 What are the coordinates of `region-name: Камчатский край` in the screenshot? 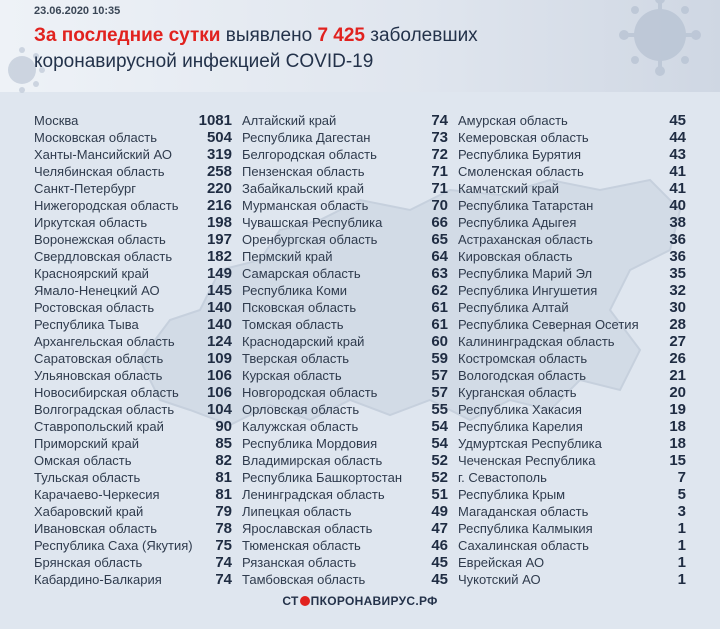 It's located at (508, 188).